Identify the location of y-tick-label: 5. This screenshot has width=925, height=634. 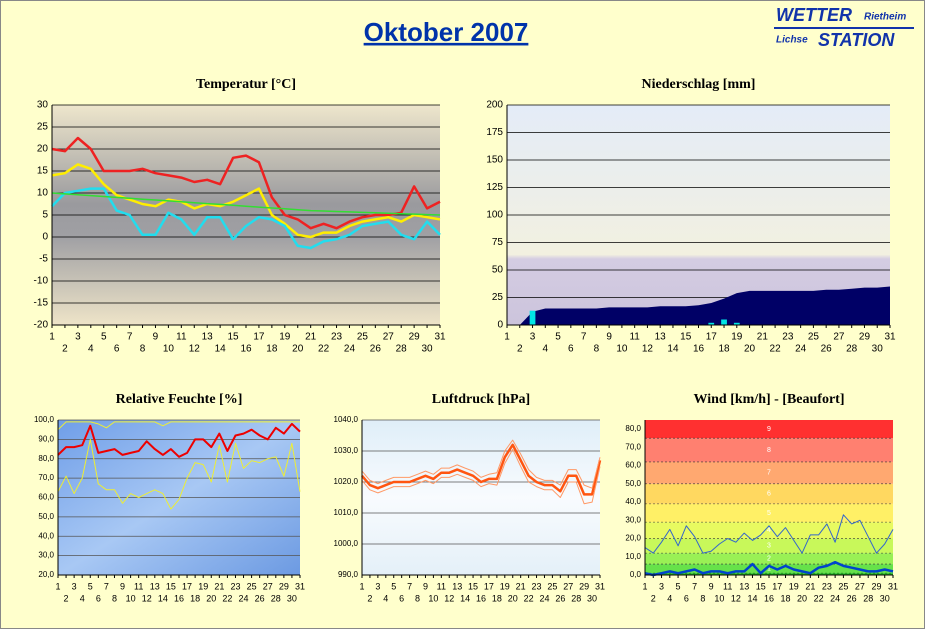
(45, 215).